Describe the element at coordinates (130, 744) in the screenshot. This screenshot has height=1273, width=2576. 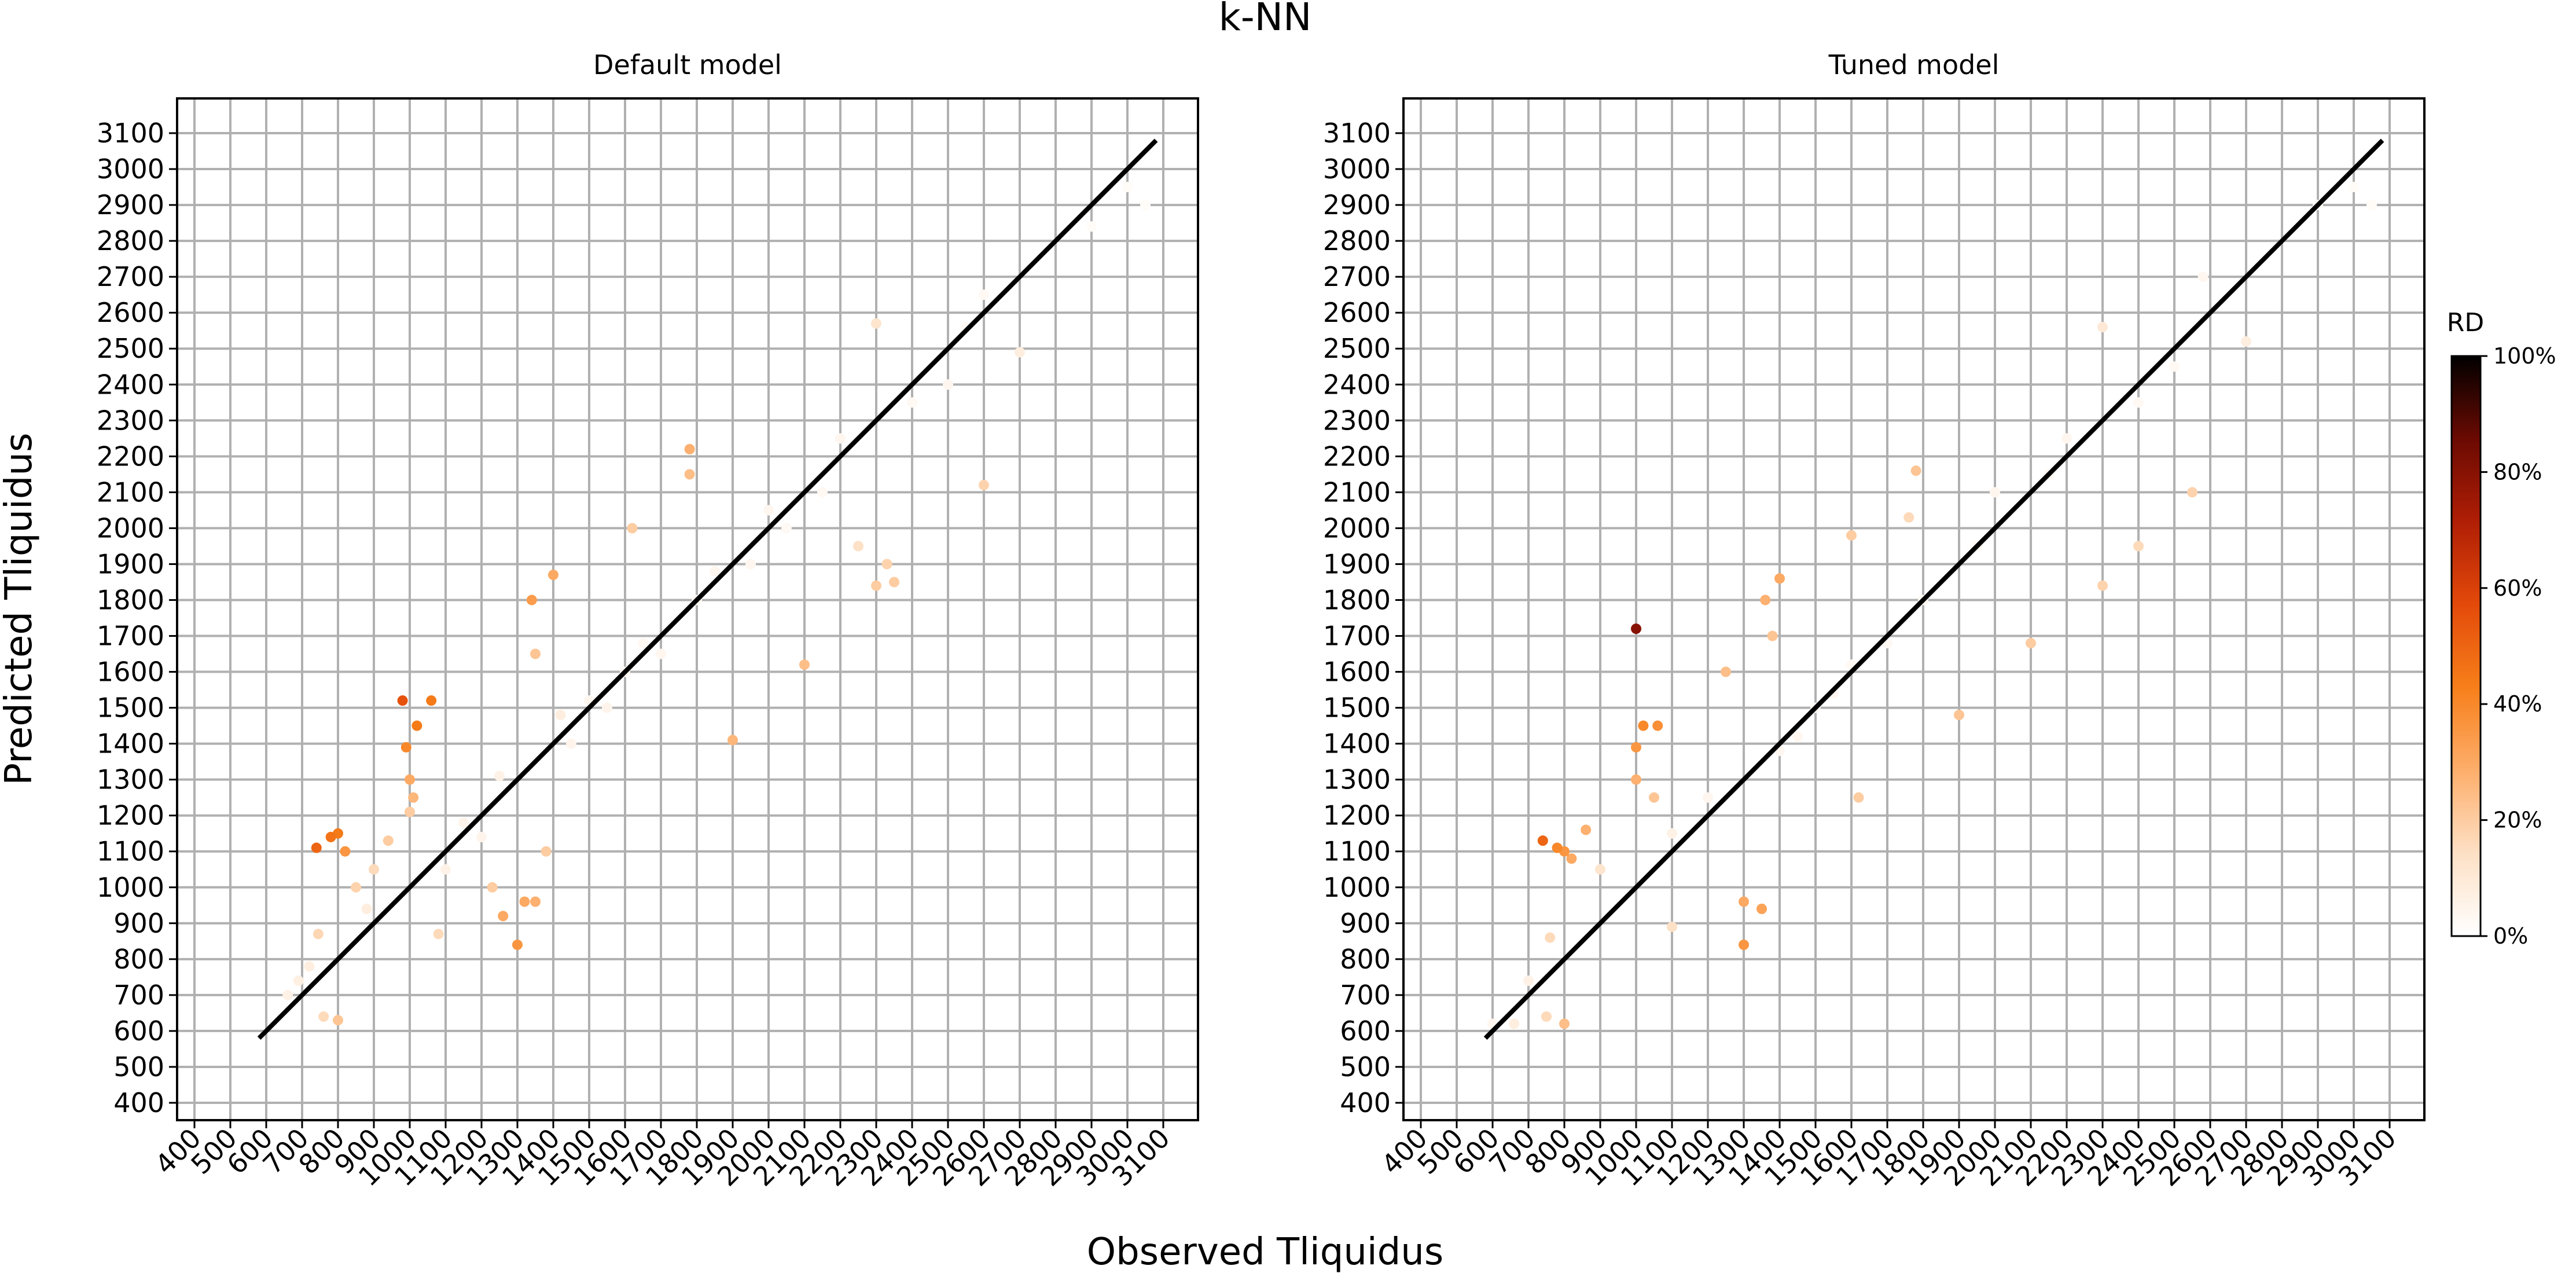
I see `y-tick-label: 1400` at that location.